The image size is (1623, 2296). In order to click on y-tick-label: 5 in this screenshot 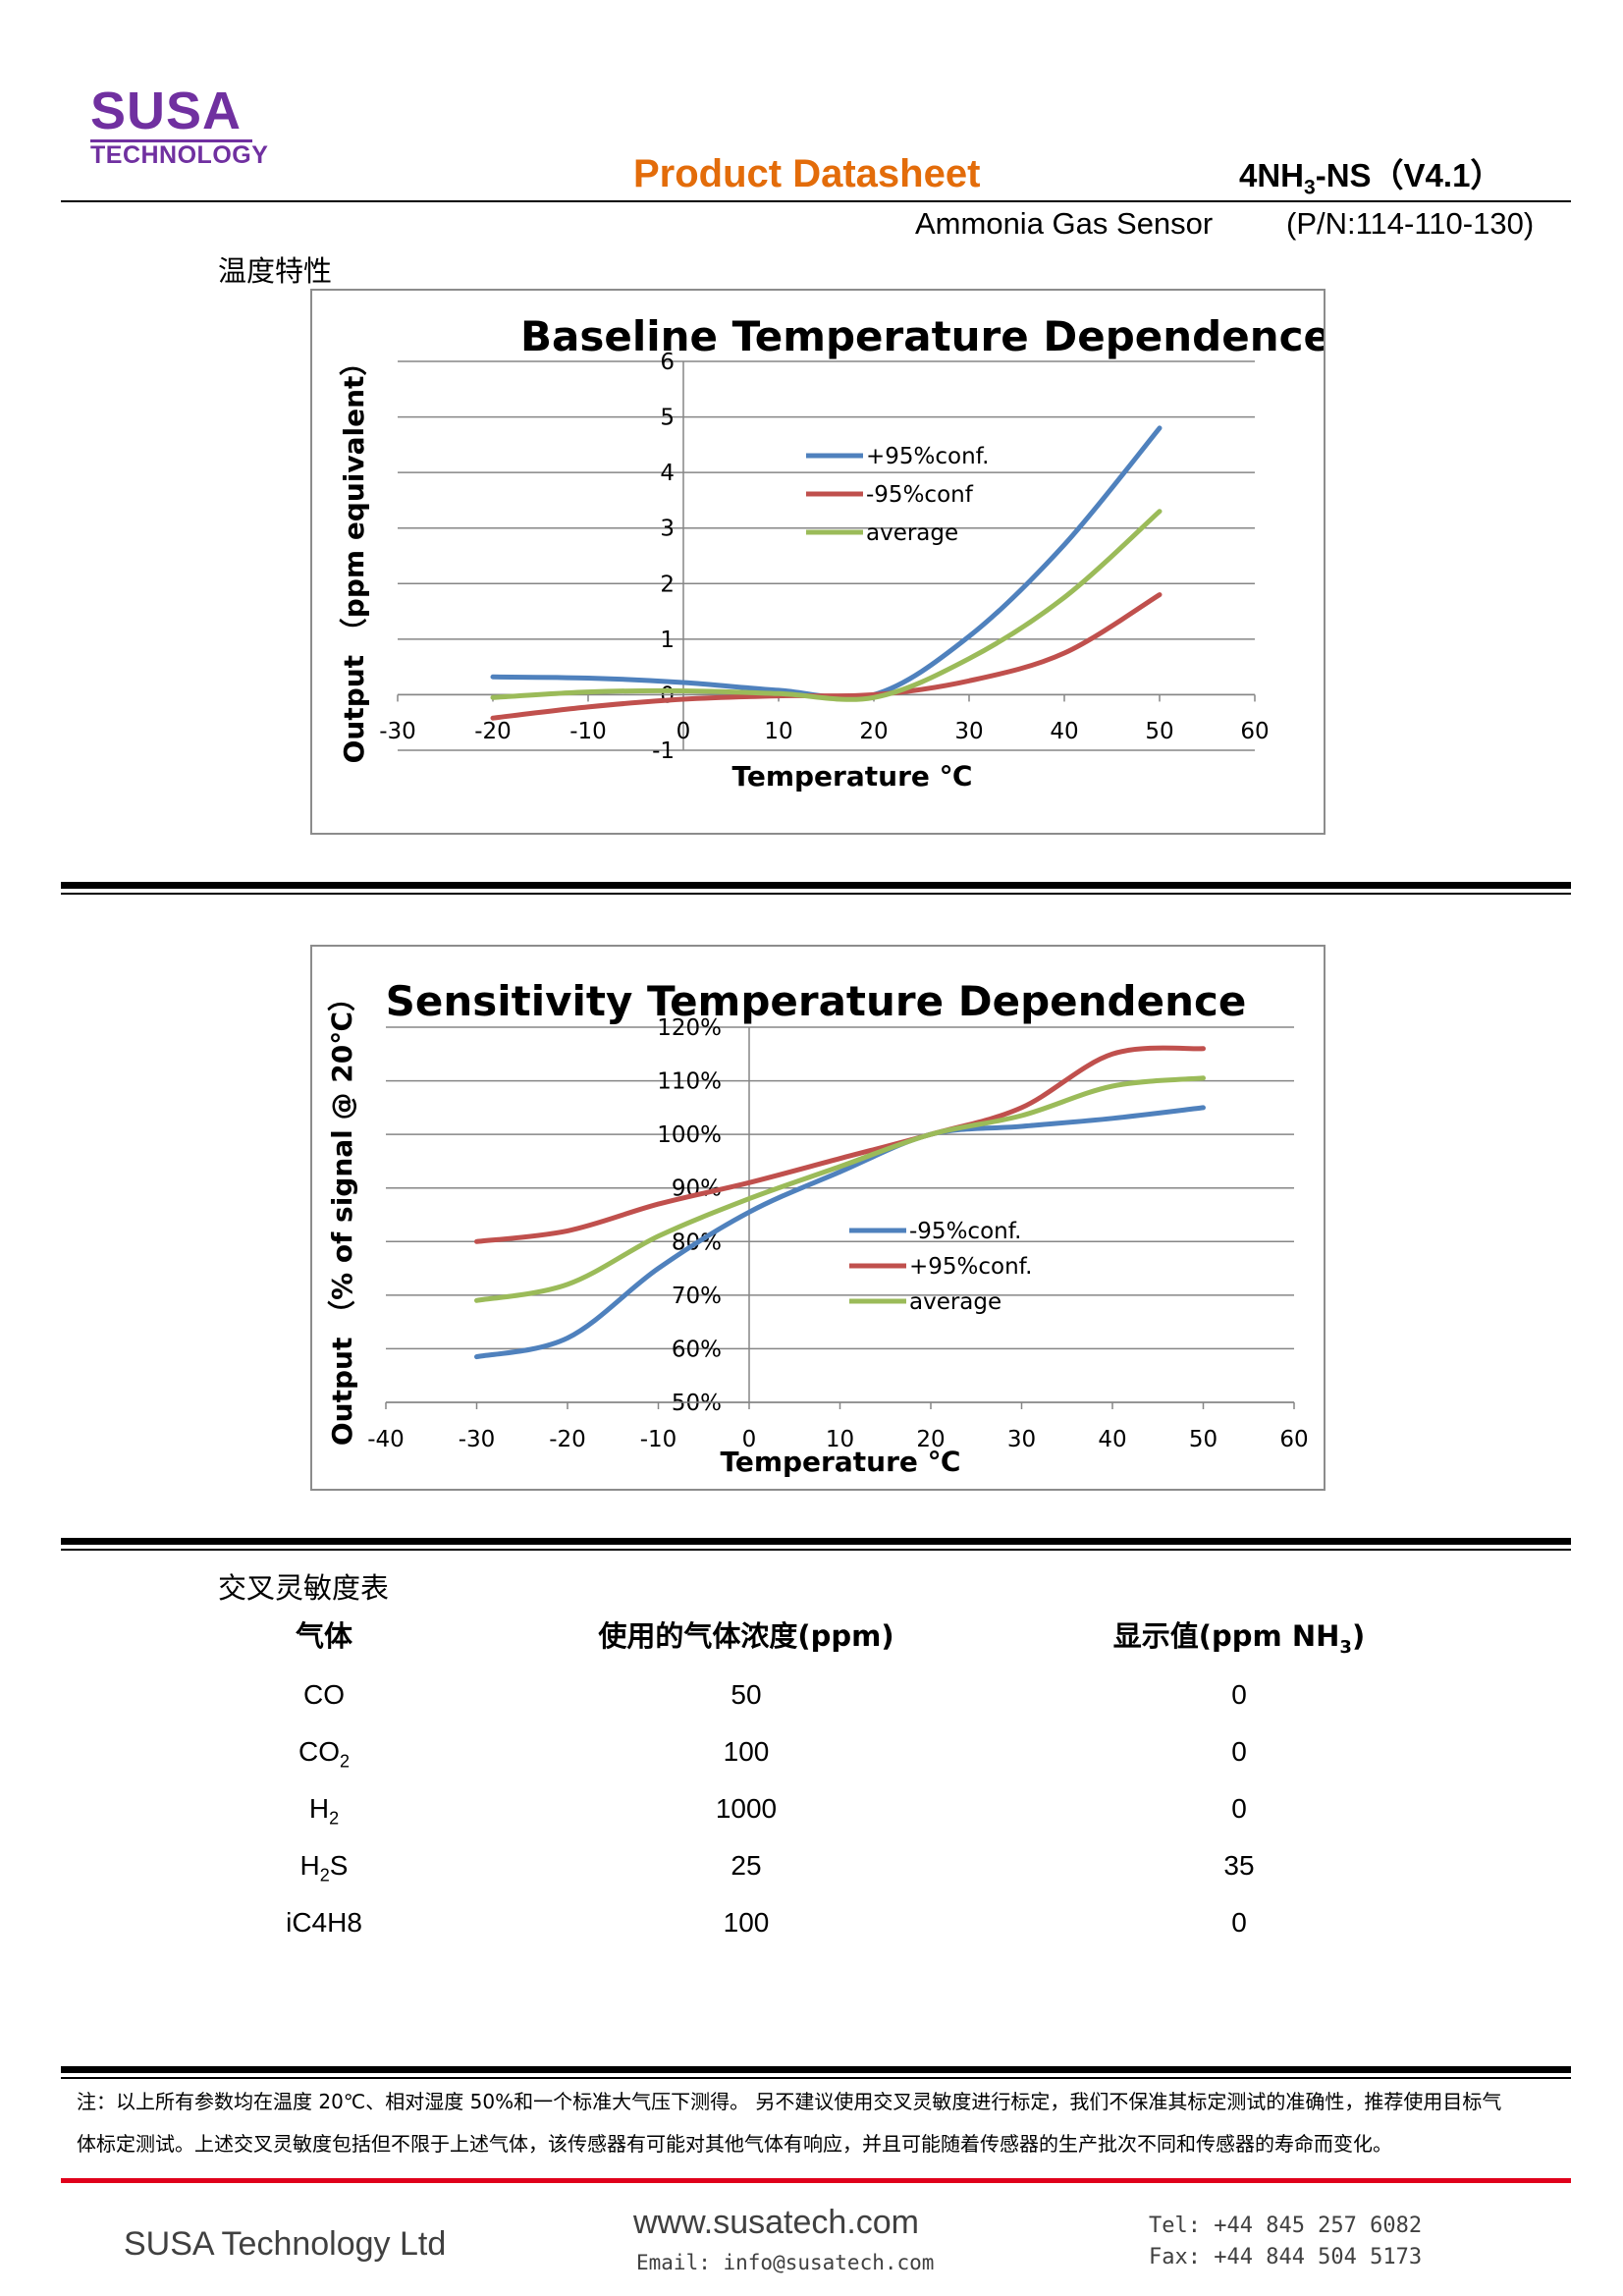, I will do `click(667, 418)`.